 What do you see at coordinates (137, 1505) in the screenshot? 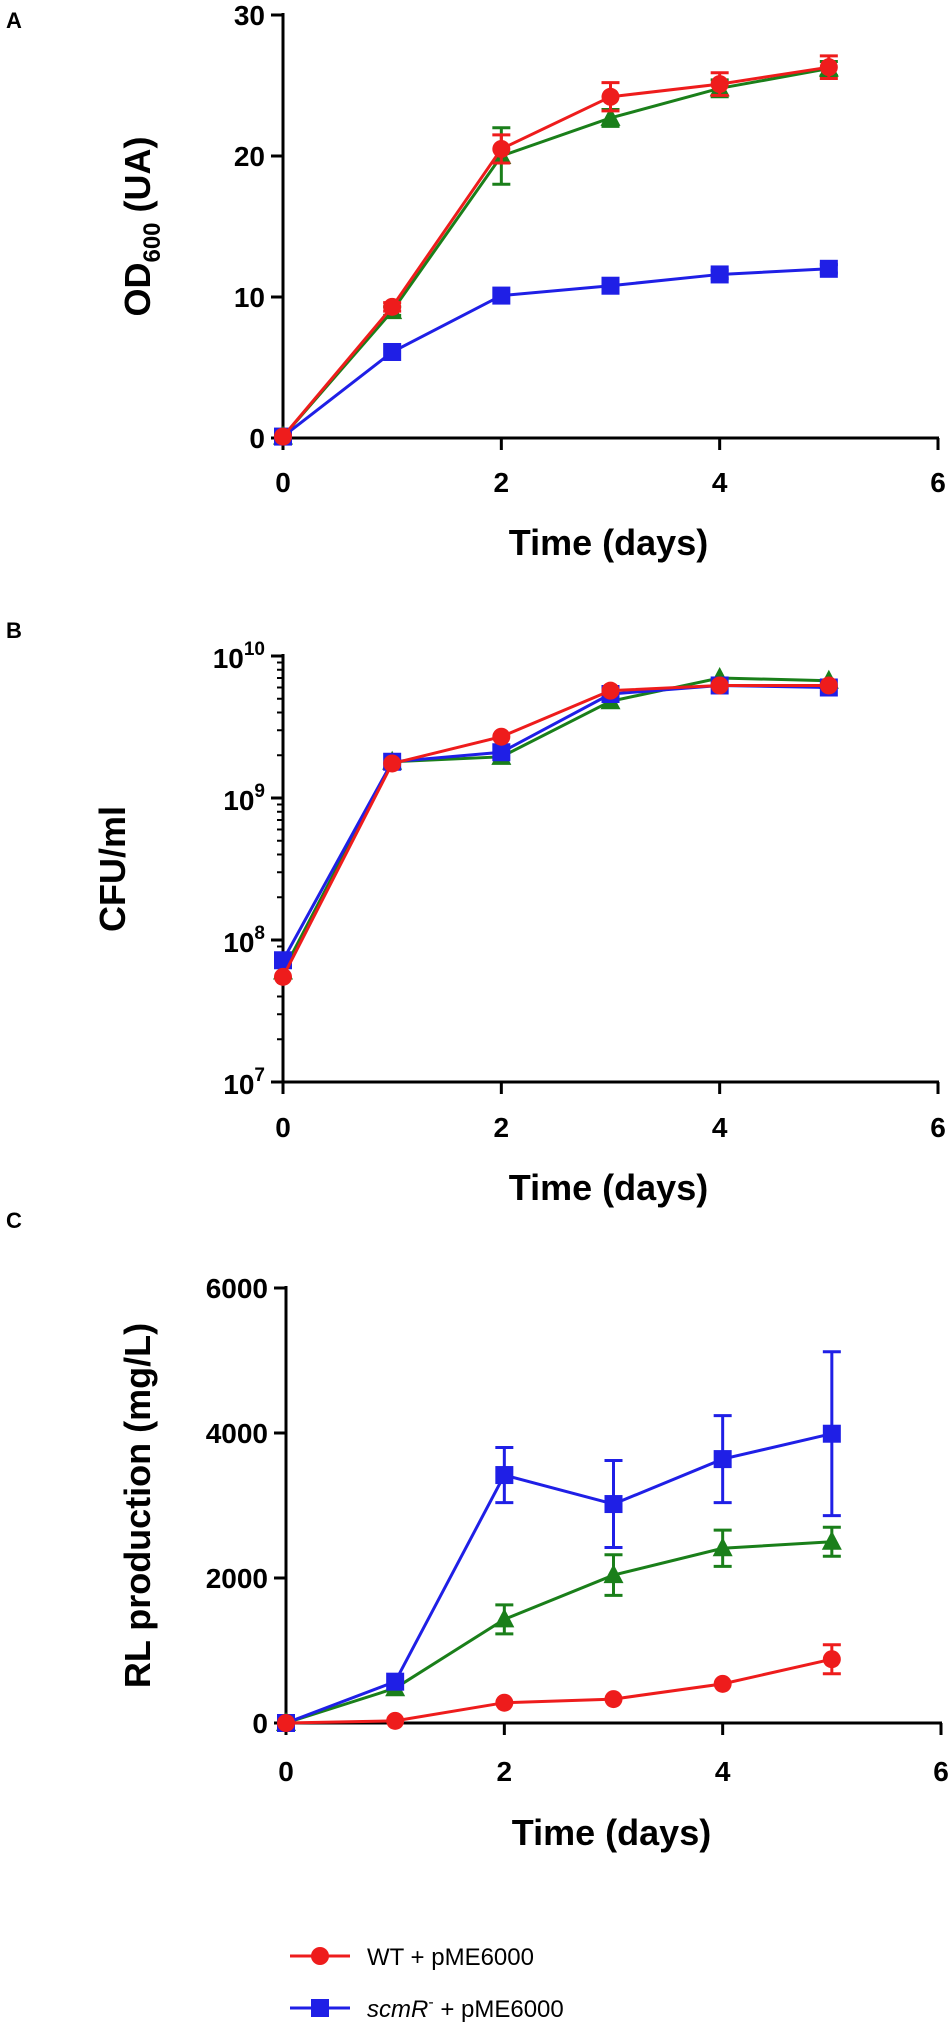
I see `y-axis-title: RL production (mg/L)` at bounding box center [137, 1505].